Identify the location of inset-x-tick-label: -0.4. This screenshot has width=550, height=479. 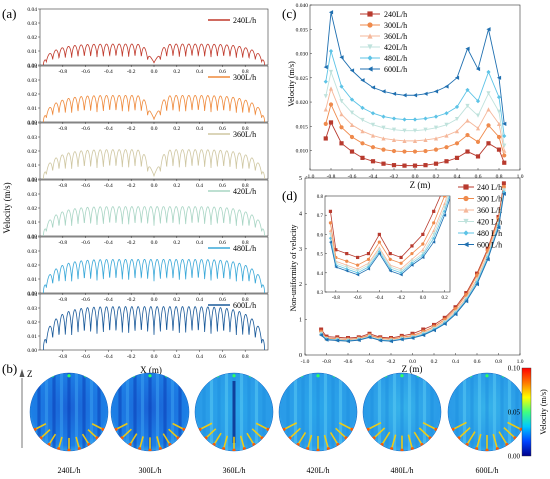
(379, 298).